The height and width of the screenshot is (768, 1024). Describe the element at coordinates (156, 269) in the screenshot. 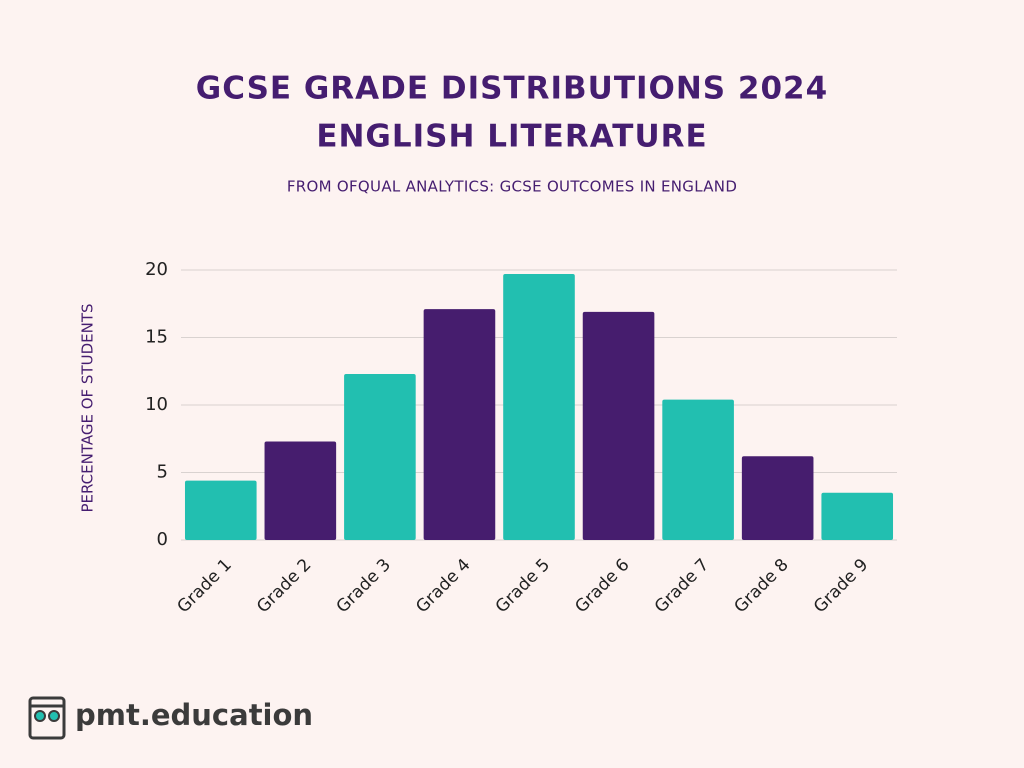

I see `y-tick-label: 20` at that location.